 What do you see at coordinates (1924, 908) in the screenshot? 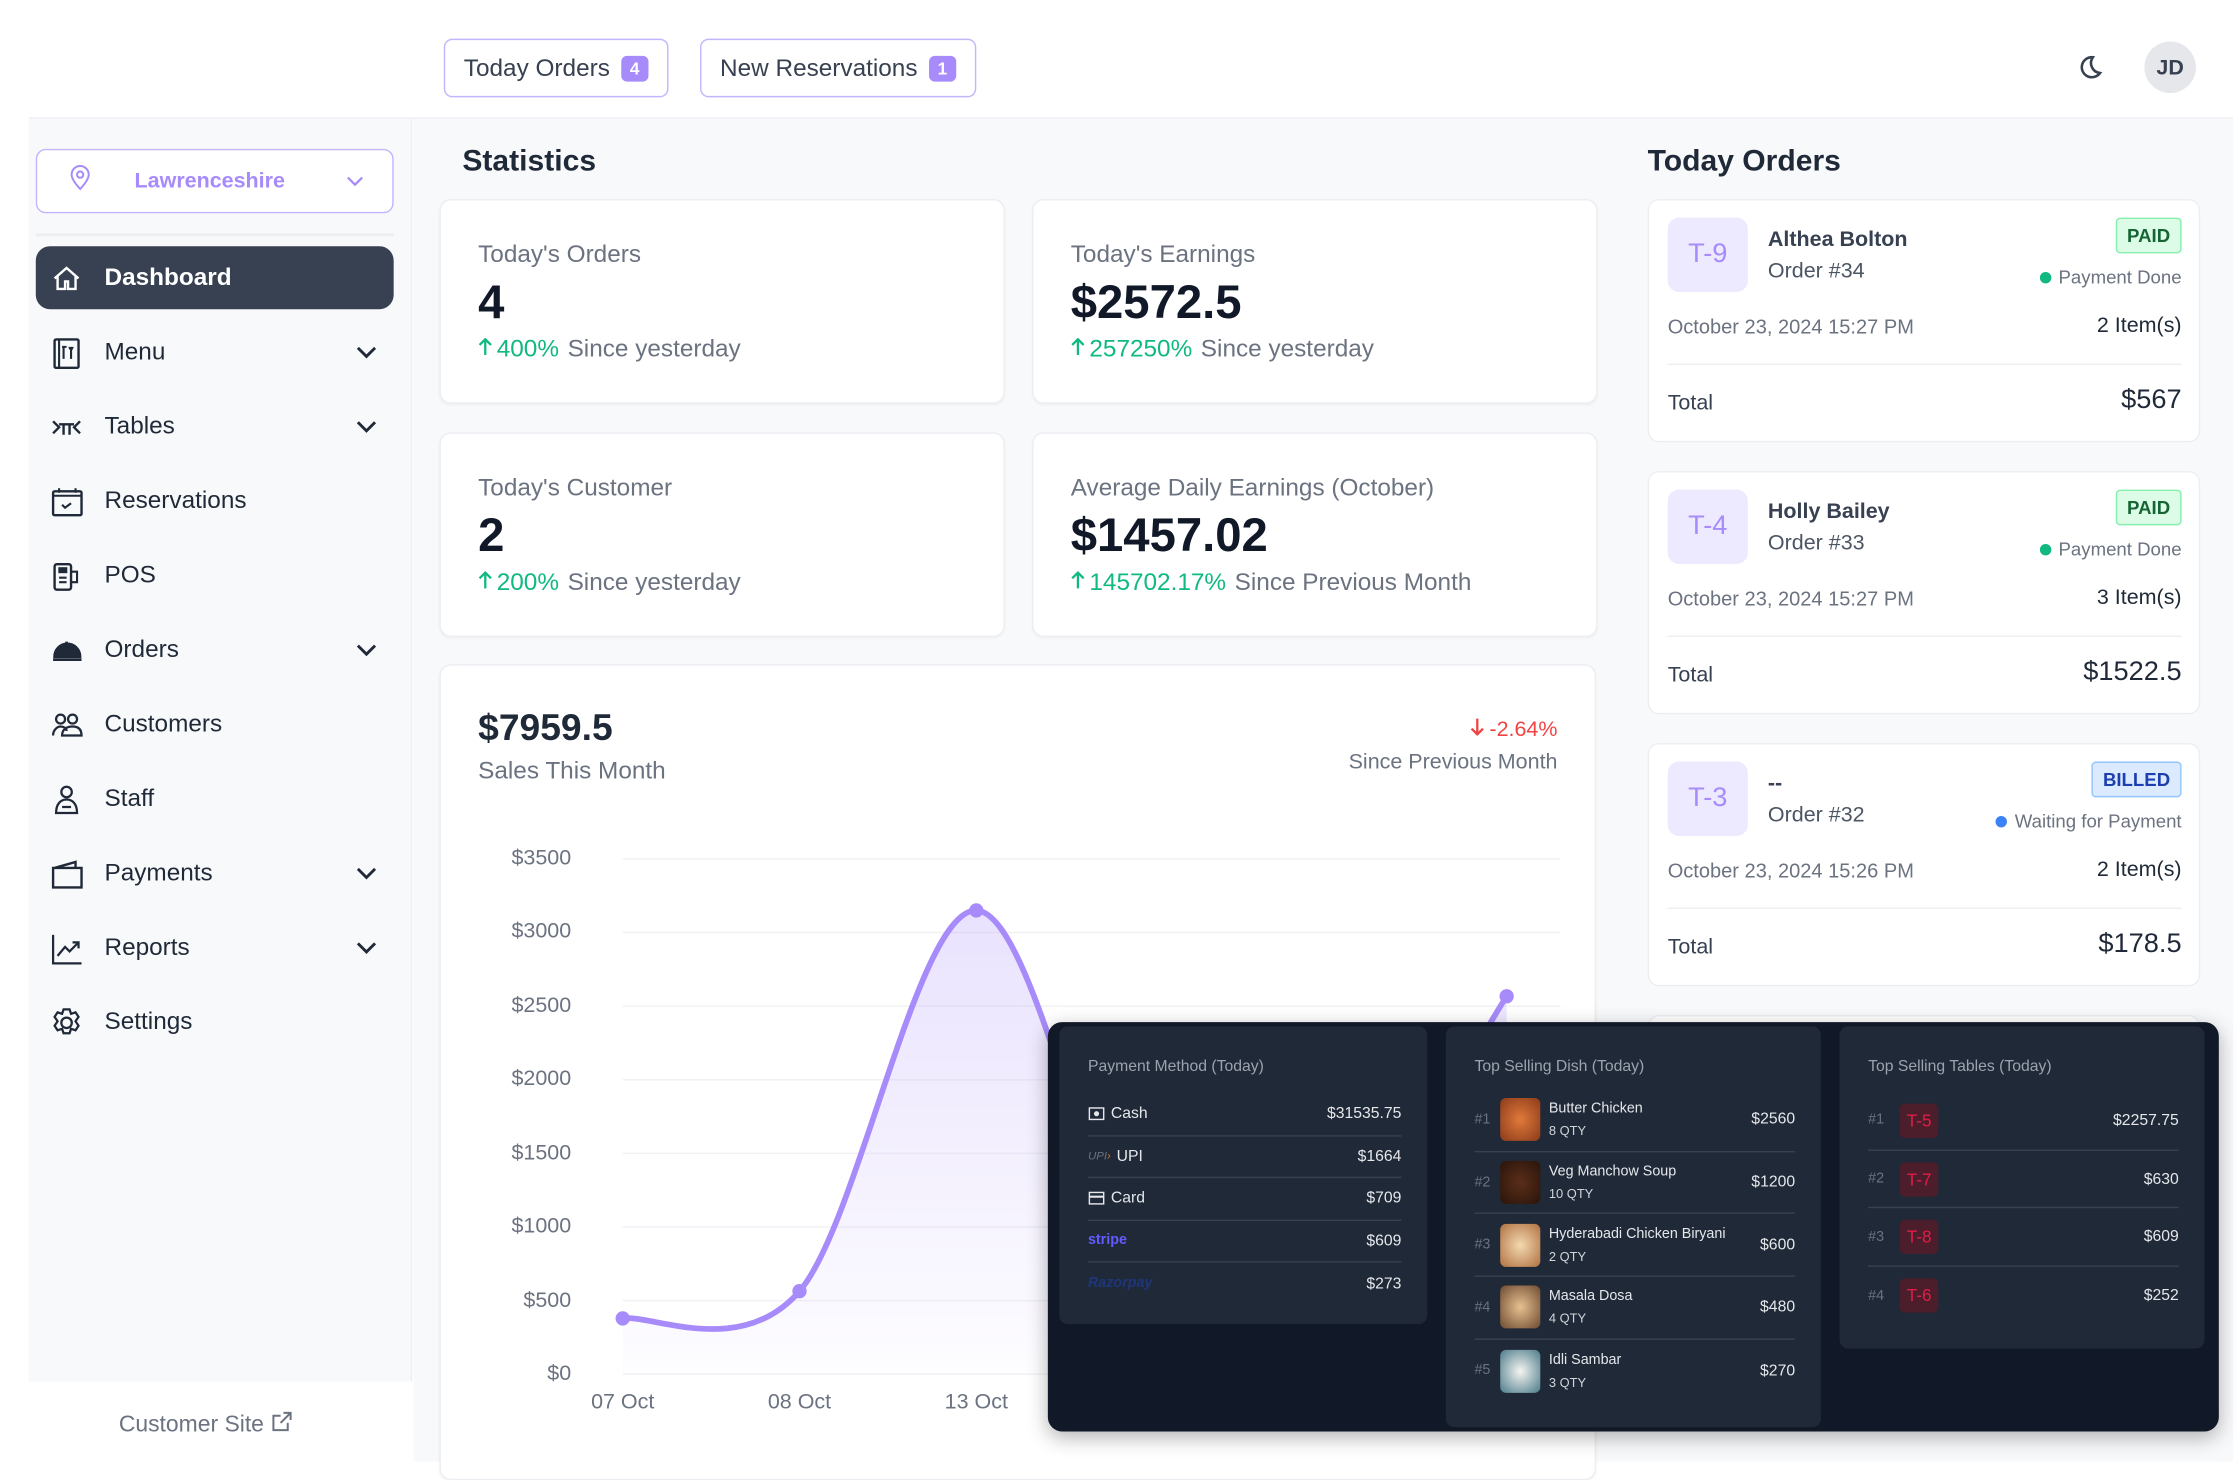
I see `divider` at bounding box center [1924, 908].